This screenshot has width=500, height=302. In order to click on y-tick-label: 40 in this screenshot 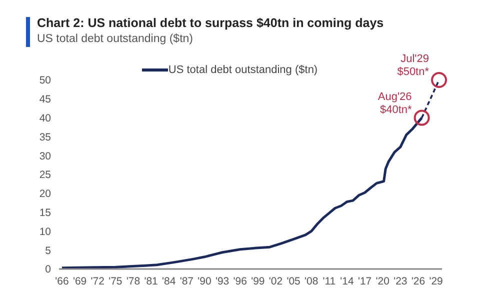, I will do `click(45, 118)`.